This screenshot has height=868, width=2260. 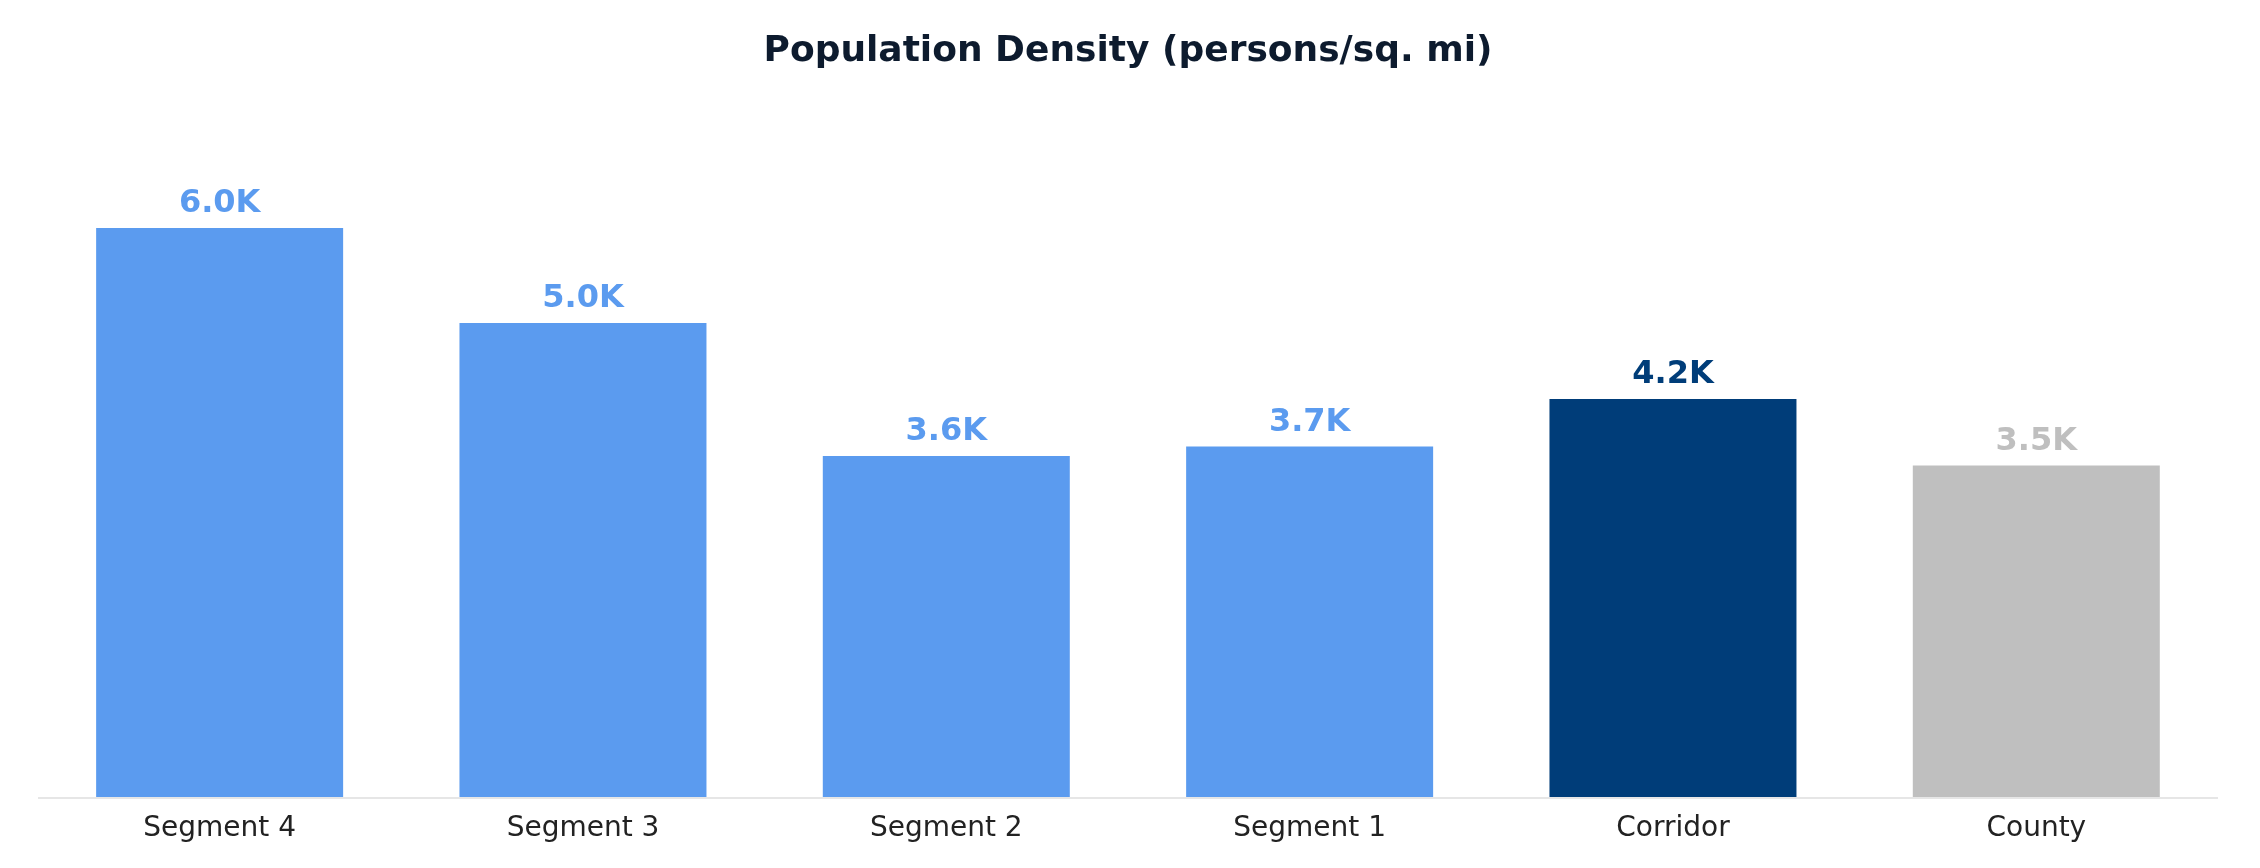 What do you see at coordinates (1310, 419) in the screenshot?
I see `data-label: 3.7K` at bounding box center [1310, 419].